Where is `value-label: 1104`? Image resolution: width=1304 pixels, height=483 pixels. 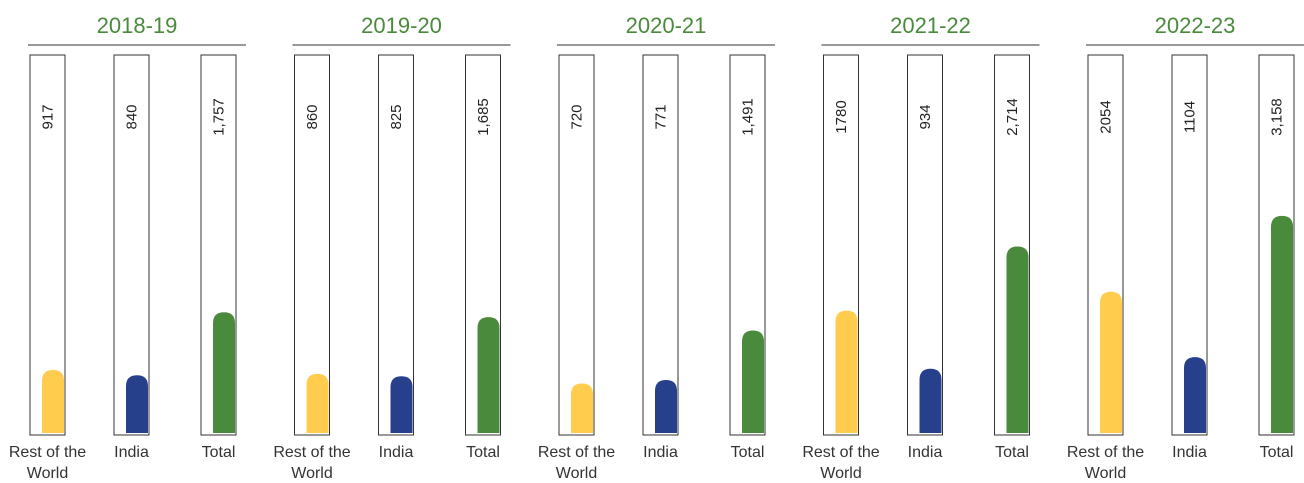 value-label: 1104 is located at coordinates (1190, 117).